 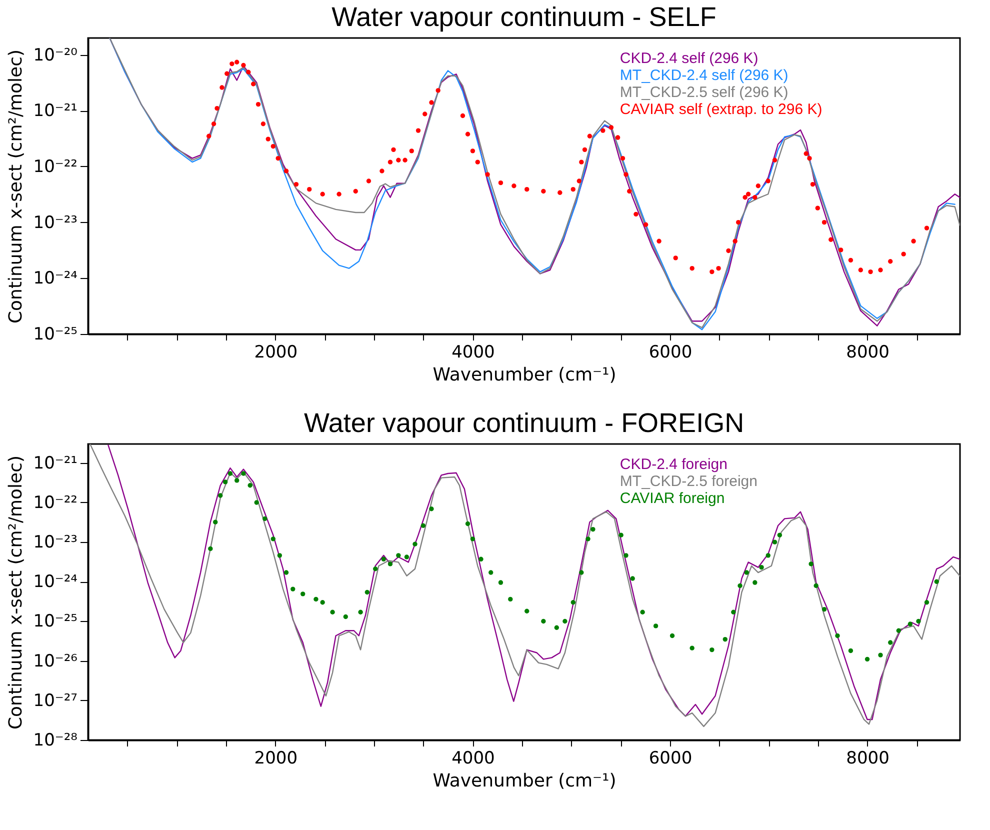 What do you see at coordinates (672, 498) in the screenshot?
I see `series-label: CAVIAR foreign` at bounding box center [672, 498].